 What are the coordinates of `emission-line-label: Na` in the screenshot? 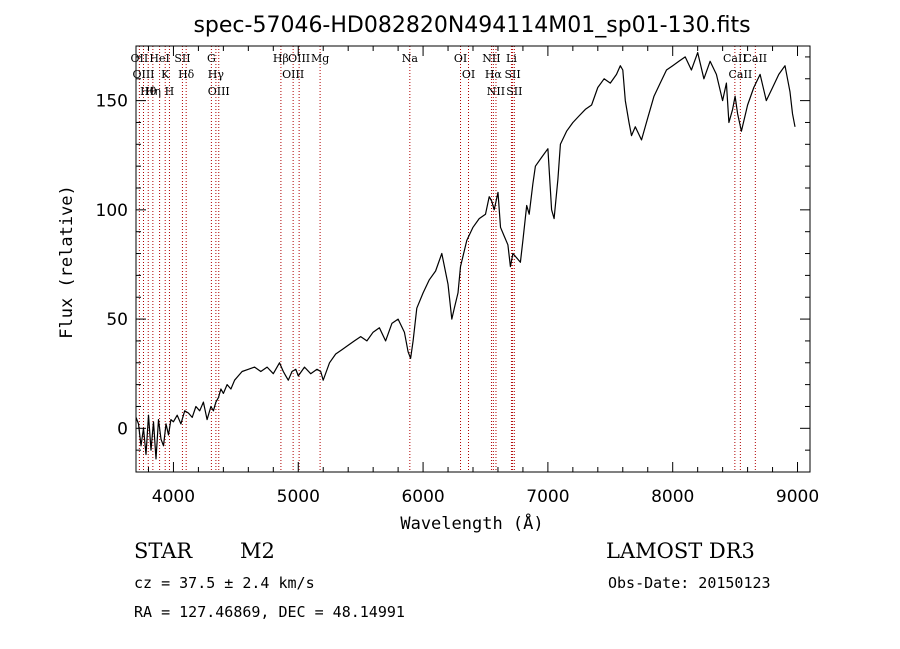 It's located at (410, 58).